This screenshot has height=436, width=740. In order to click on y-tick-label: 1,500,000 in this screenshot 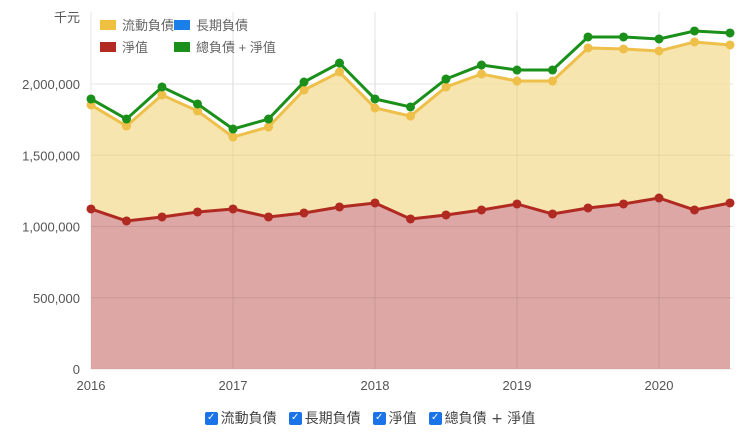, I will do `click(51, 155)`.